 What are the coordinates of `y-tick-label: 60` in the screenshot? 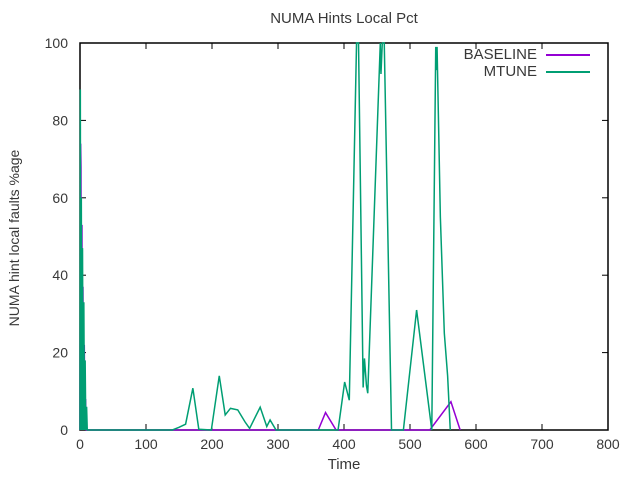 It's located at (60, 198).